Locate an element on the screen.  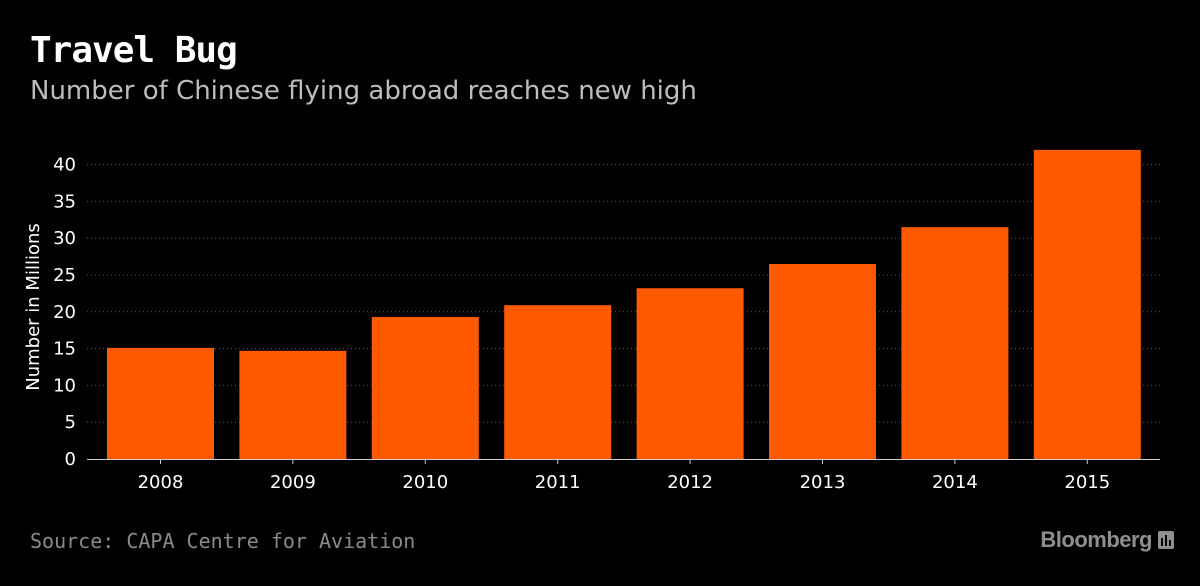
source-note: Source: CAPA Centre for Aviation is located at coordinates (223, 541).